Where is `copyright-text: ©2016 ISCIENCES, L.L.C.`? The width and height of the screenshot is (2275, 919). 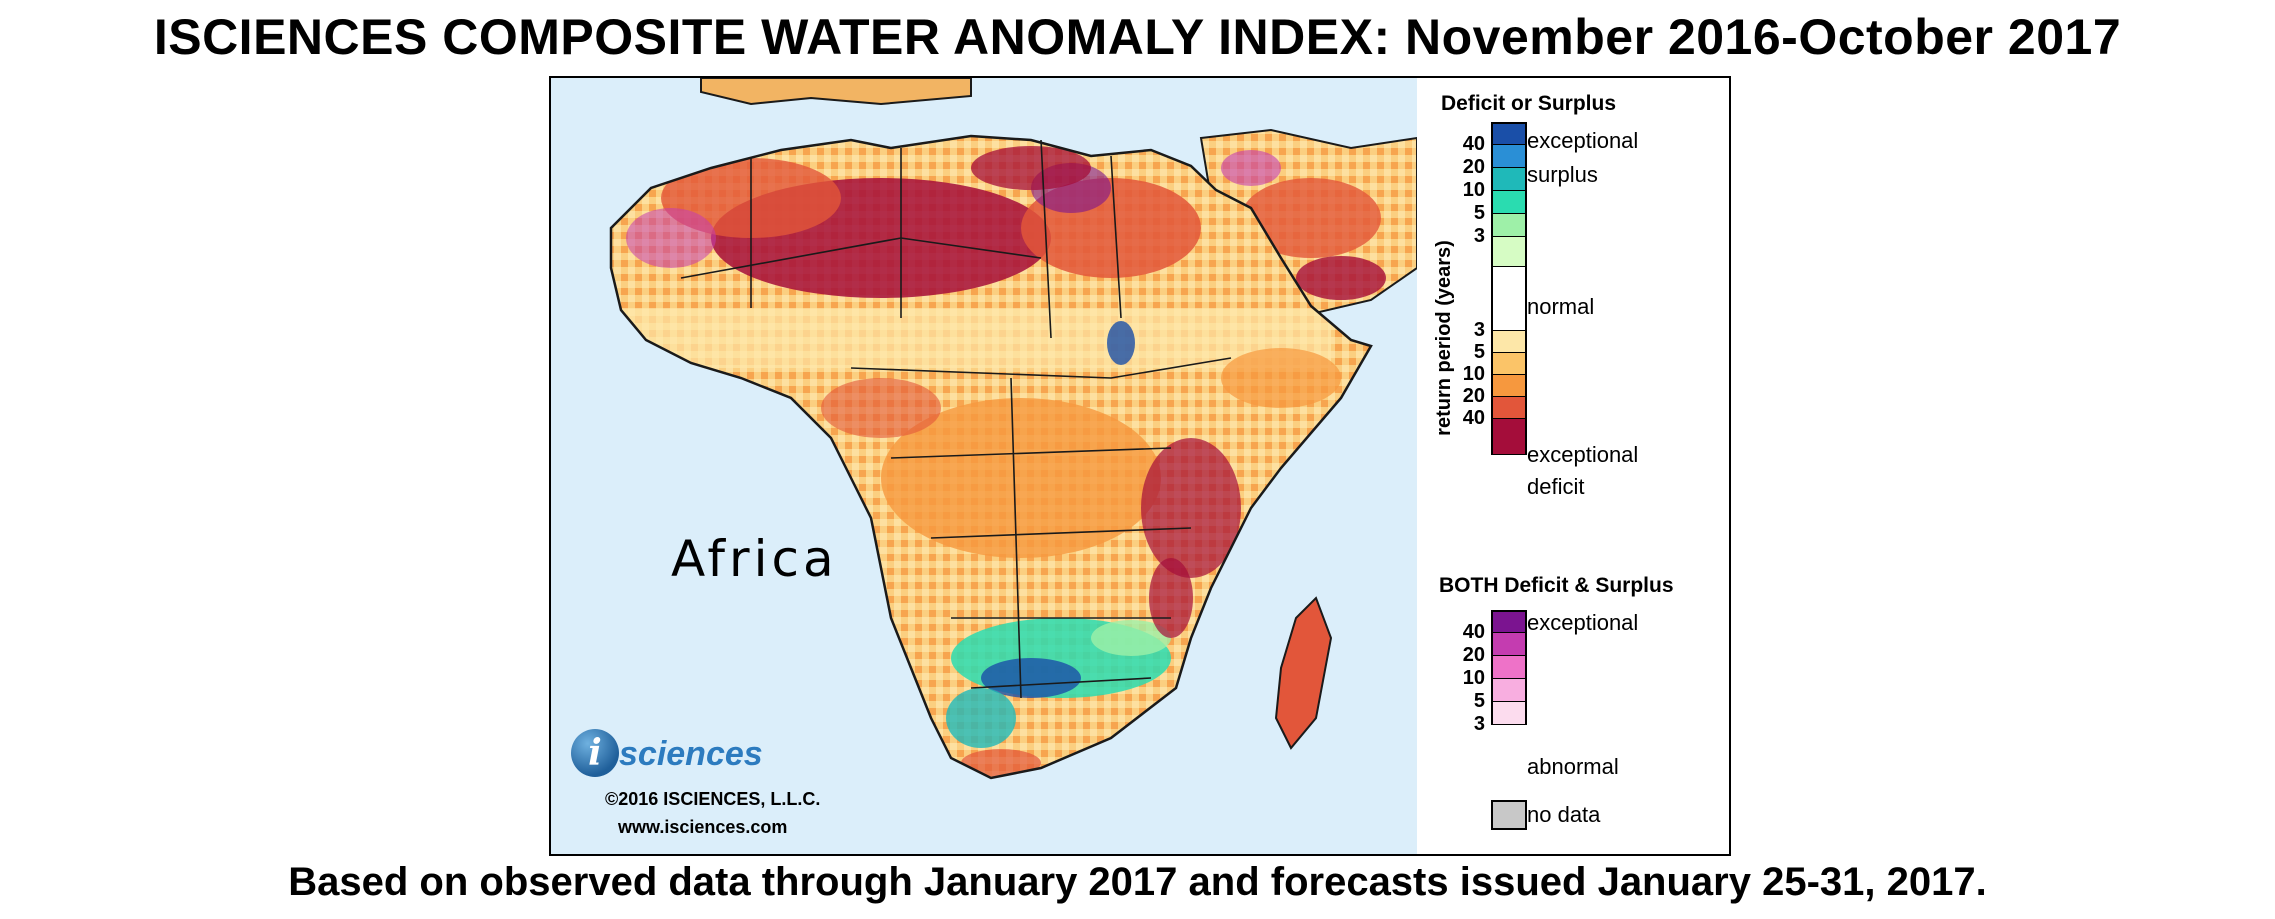
copyright-text: ©2016 ISCIENCES, L.L.C. is located at coordinates (713, 799).